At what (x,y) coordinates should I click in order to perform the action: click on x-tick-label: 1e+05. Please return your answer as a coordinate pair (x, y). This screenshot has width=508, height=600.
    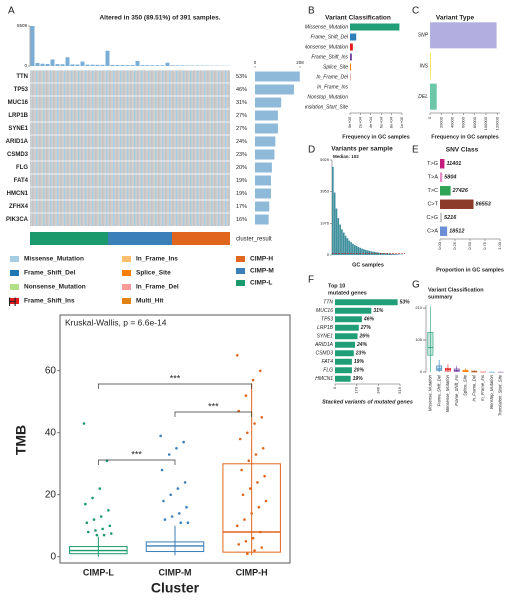
    Looking at the image, I should click on (401, 122).